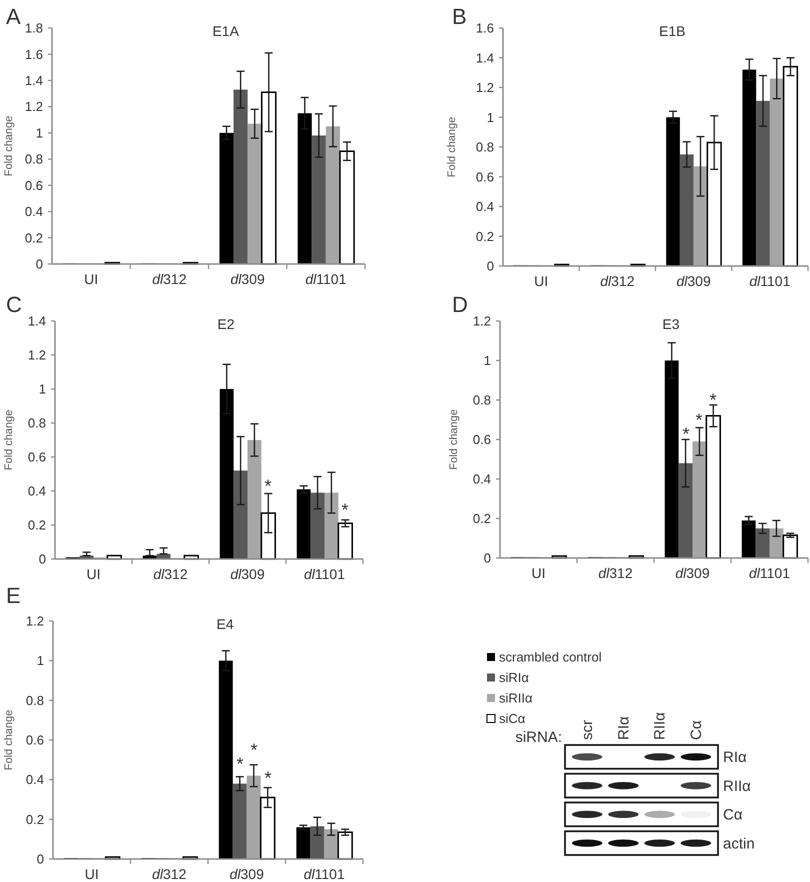 This screenshot has width=810, height=882. I want to click on text: siRNA:, so click(538, 737).